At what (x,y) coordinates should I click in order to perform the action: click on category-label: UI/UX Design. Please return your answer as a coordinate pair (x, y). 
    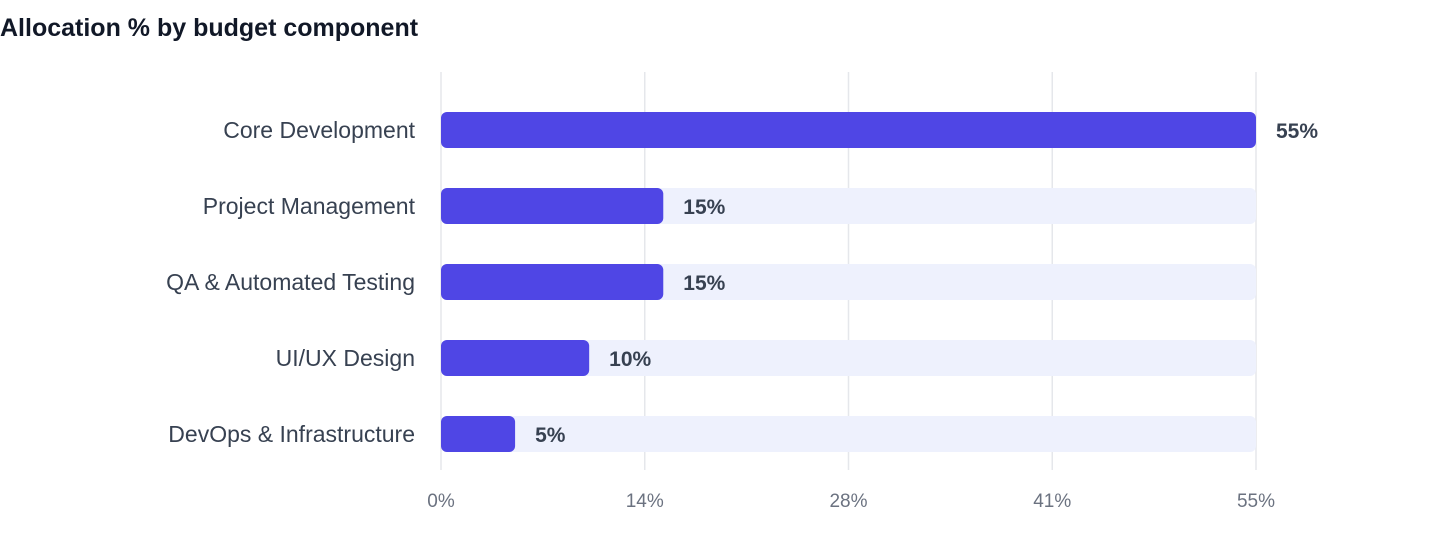
    Looking at the image, I should click on (345, 358).